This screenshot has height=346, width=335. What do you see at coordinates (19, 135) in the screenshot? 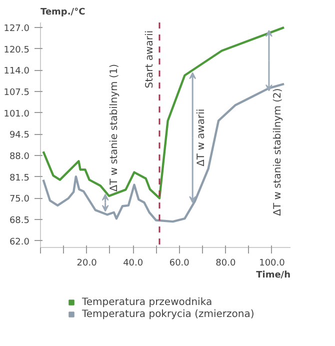
I see `y-tick-label: 94.5` at bounding box center [19, 135].